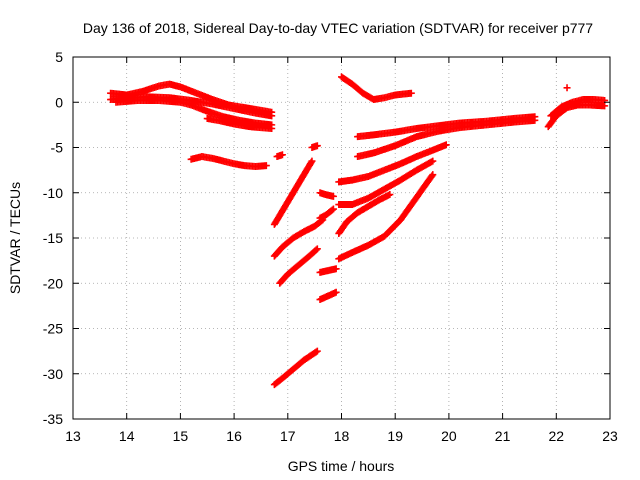 The image size is (640, 480). Describe the element at coordinates (298, 266) in the screenshot. I see `series-arc12` at that location.